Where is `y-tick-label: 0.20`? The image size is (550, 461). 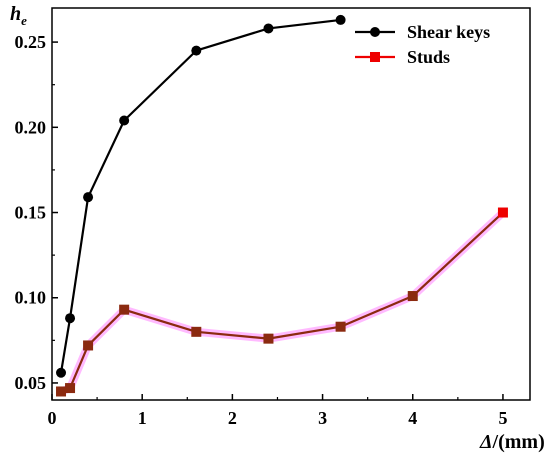
y-tick-label: 0.20 is located at coordinates (31, 127).